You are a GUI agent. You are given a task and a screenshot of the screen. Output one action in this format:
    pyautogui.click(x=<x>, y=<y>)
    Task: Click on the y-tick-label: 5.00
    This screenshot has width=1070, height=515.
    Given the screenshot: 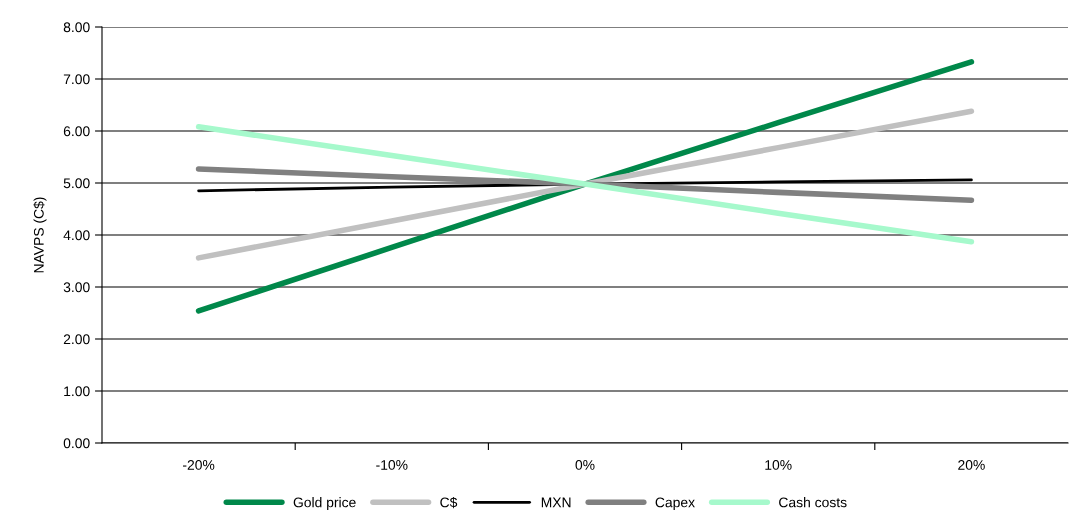 What is the action you would take?
    pyautogui.click(x=76, y=183)
    